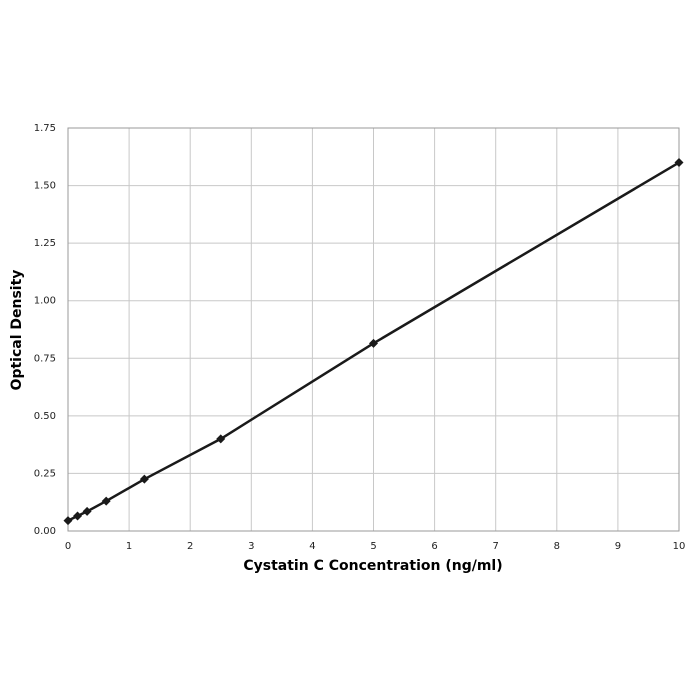 The width and height of the screenshot is (700, 700). I want to click on x-axis-title: Cystatin C Concentration (ng/ml), so click(372, 566).